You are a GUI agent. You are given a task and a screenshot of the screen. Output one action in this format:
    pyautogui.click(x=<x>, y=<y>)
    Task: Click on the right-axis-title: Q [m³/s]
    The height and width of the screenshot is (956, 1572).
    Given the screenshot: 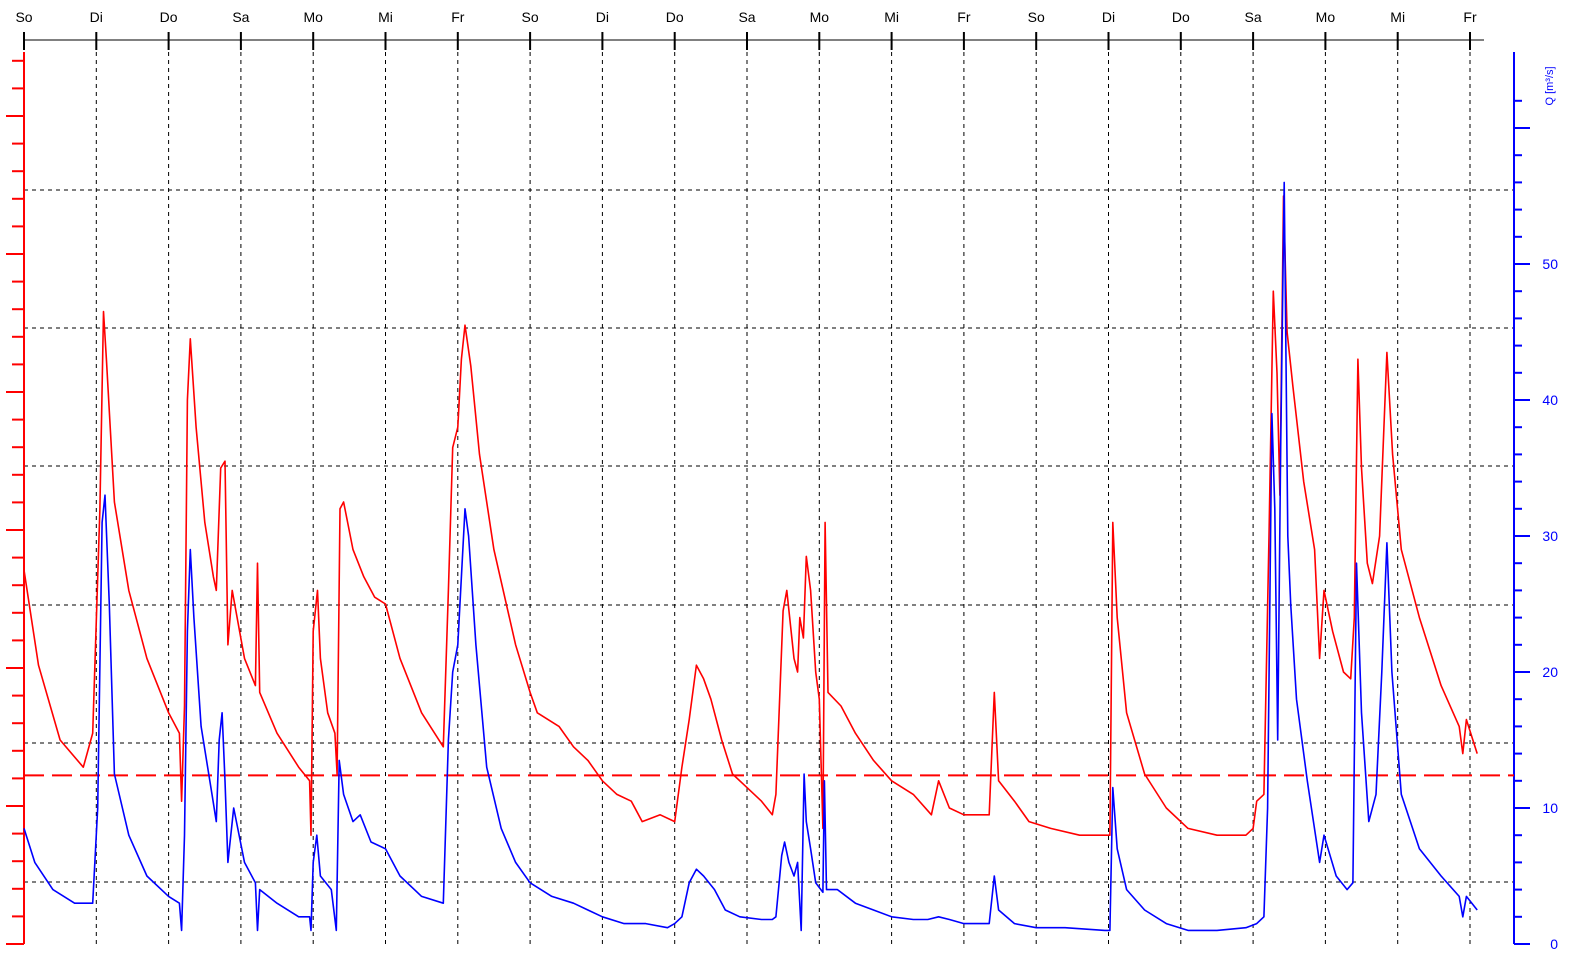 What is the action you would take?
    pyautogui.click(x=1550, y=85)
    